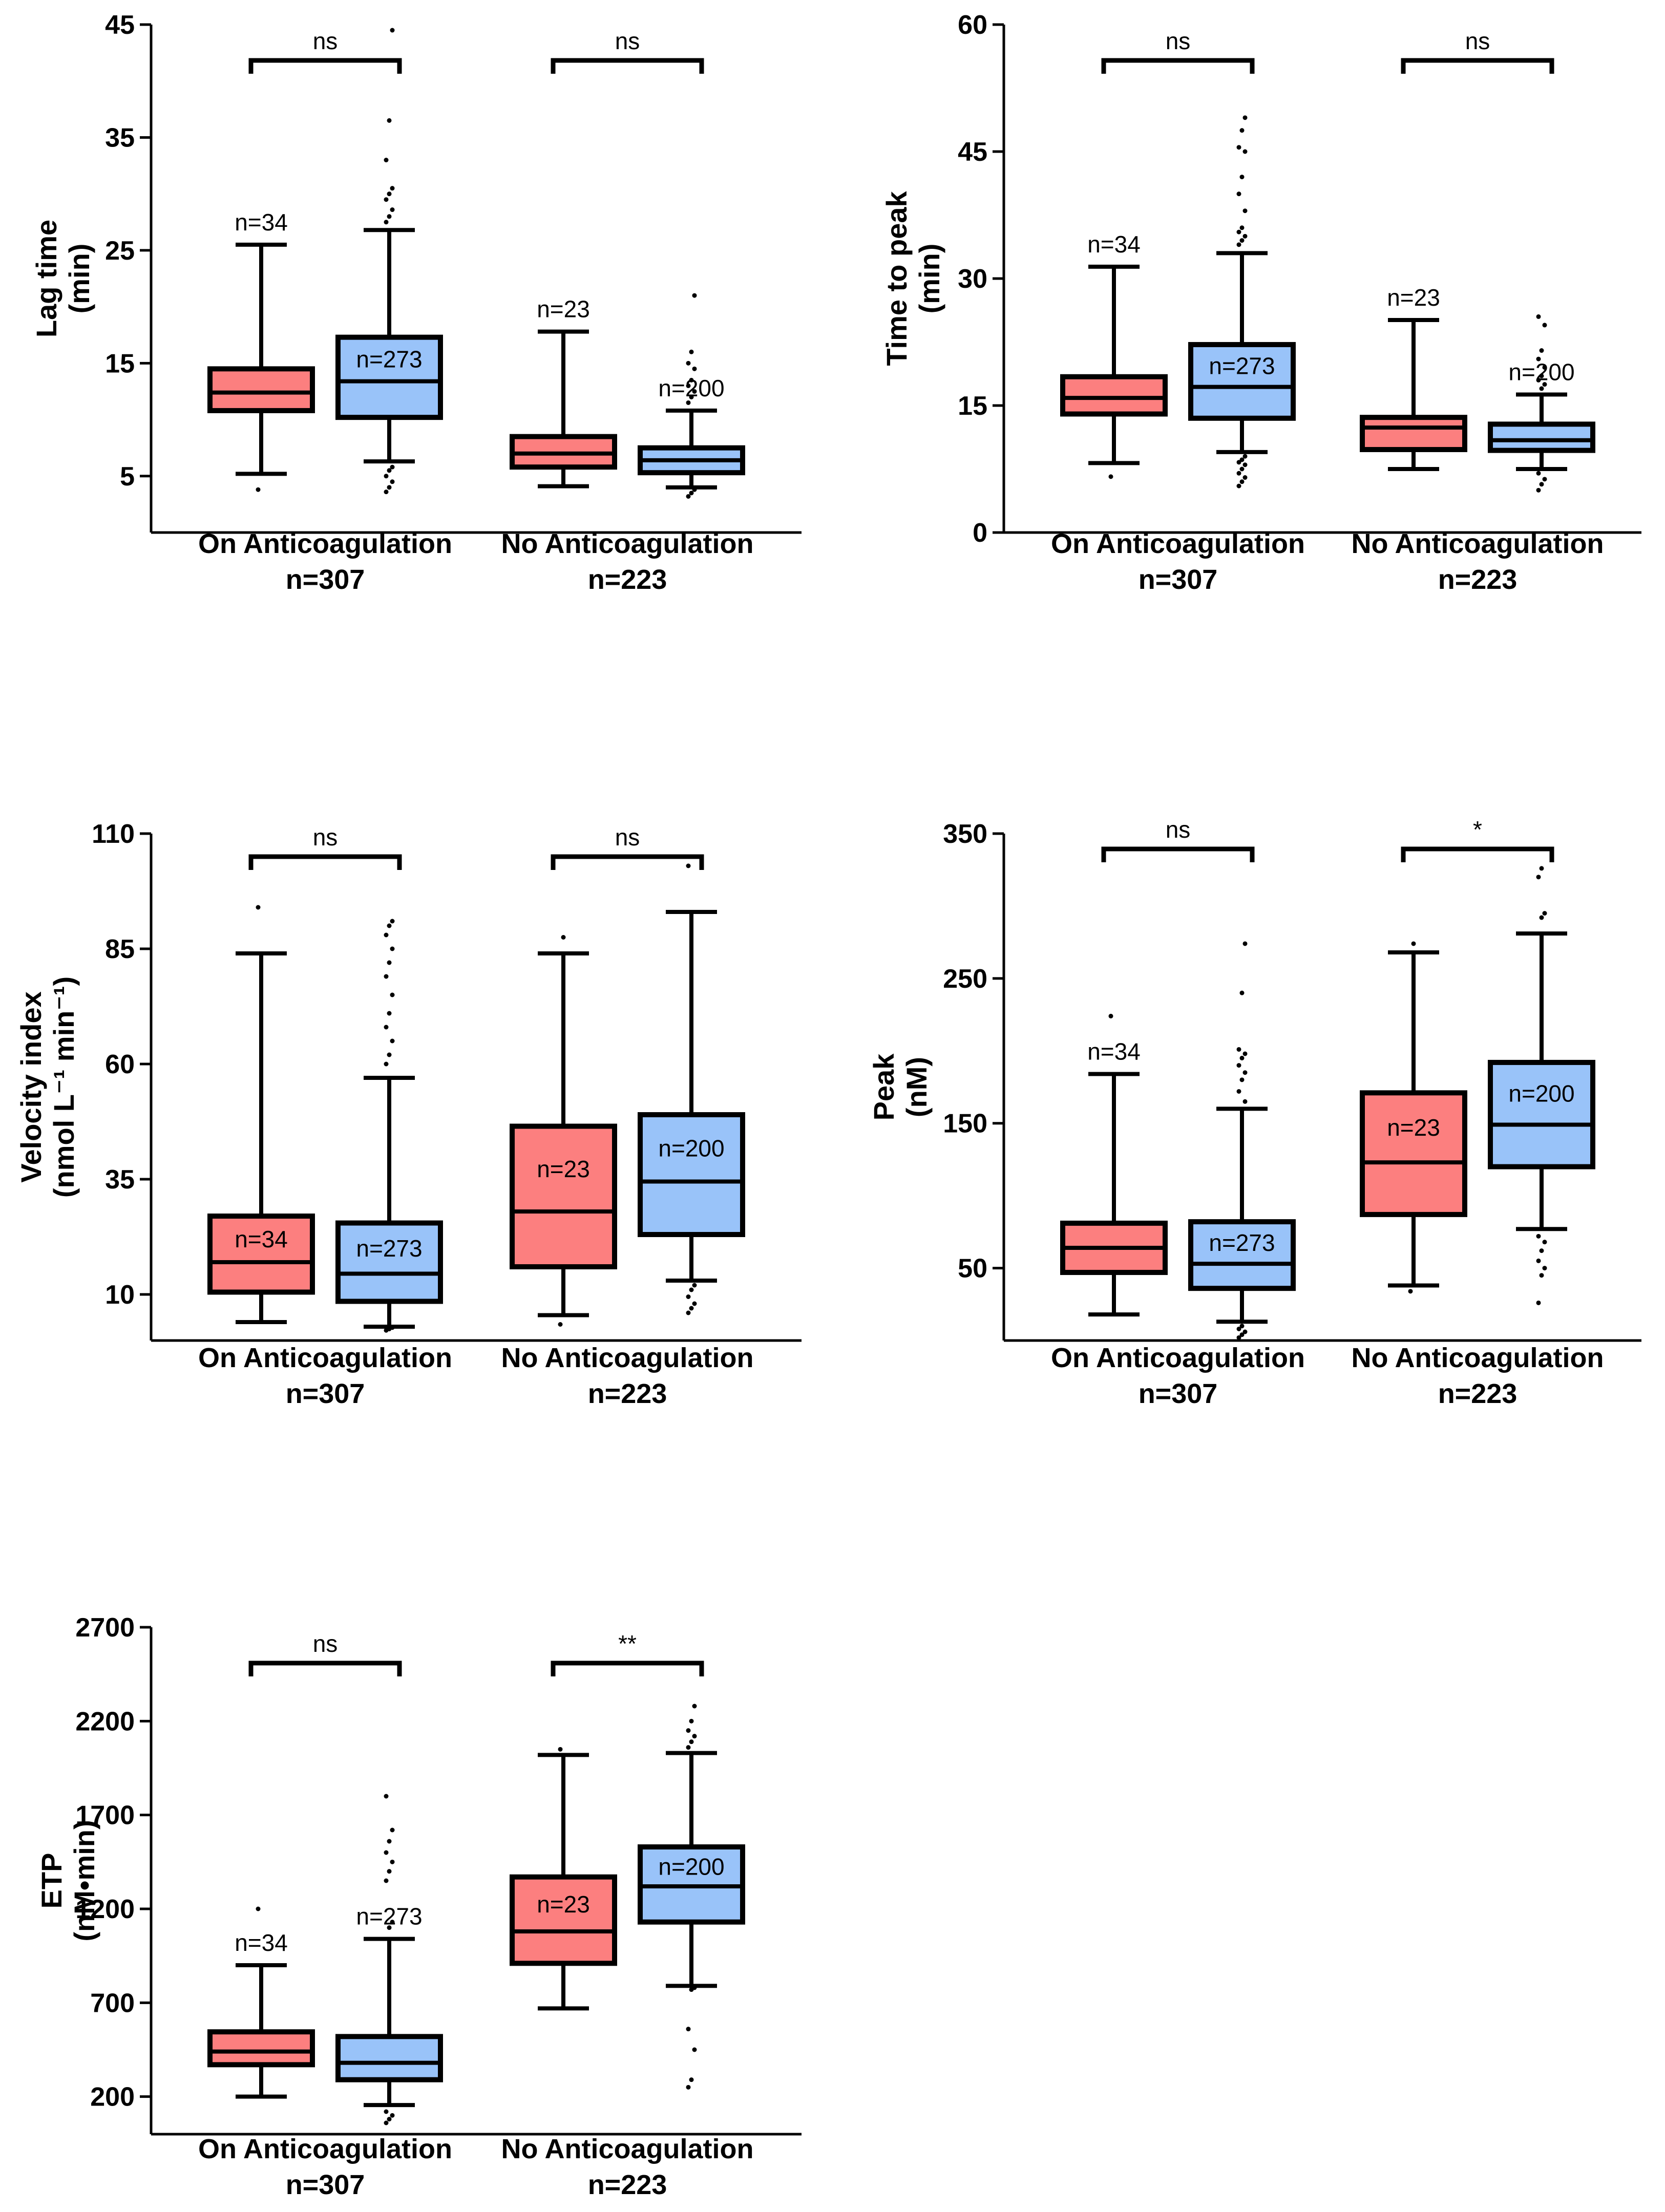 The image size is (1665, 2212). What do you see at coordinates (47, 1087) in the screenshot?
I see `y-axis-title: Velocity index(nmol L⁻¹ min⁻¹)` at bounding box center [47, 1087].